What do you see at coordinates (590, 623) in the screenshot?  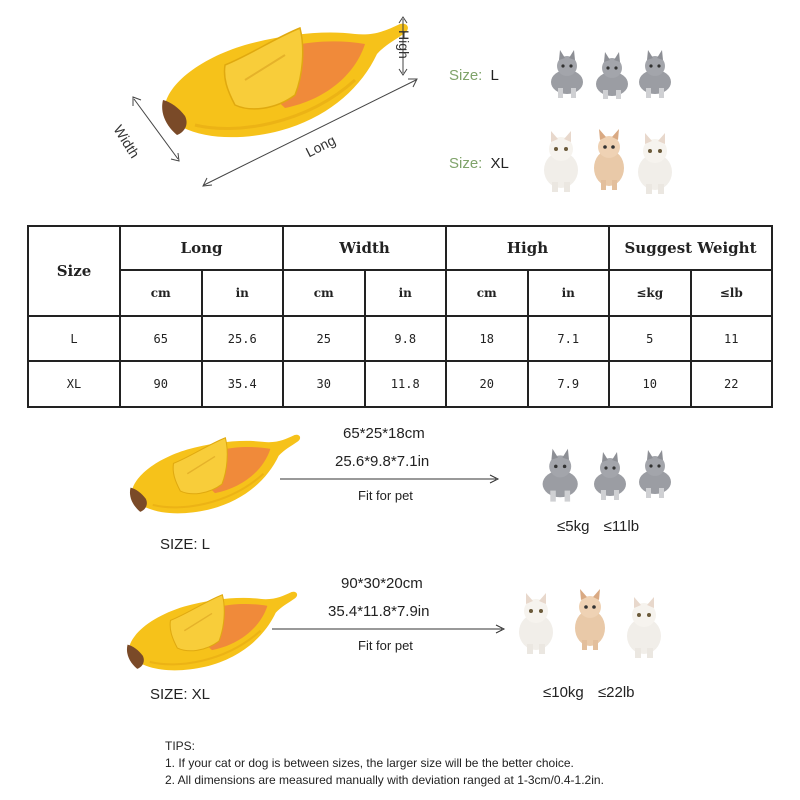 I see `cats-xl-photo` at bounding box center [590, 623].